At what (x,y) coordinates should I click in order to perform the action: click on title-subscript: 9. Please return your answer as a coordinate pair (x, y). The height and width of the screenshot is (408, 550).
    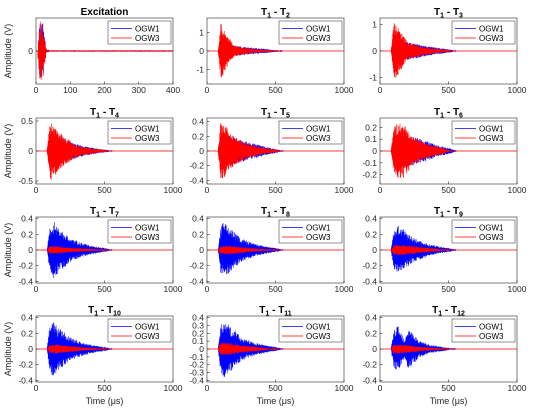
    Looking at the image, I should click on (461, 215).